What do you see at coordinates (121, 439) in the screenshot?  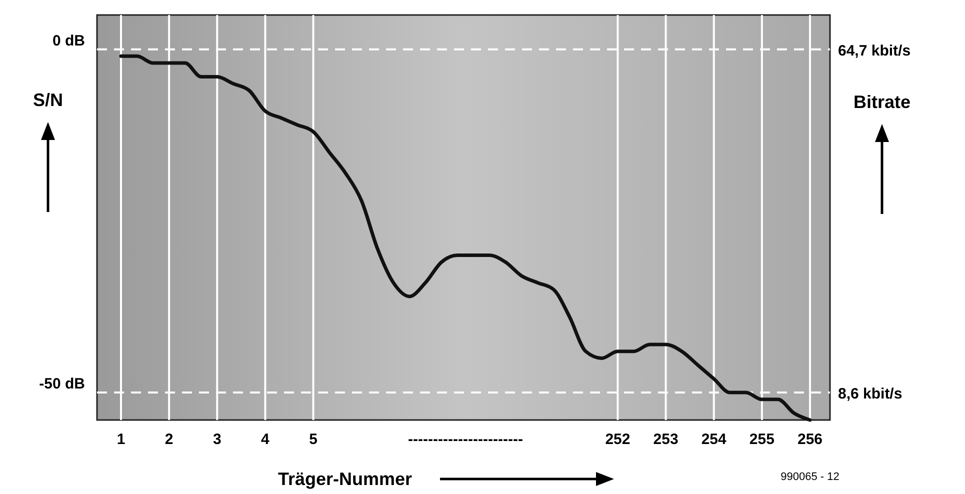 I see `x-tick-label: 1` at bounding box center [121, 439].